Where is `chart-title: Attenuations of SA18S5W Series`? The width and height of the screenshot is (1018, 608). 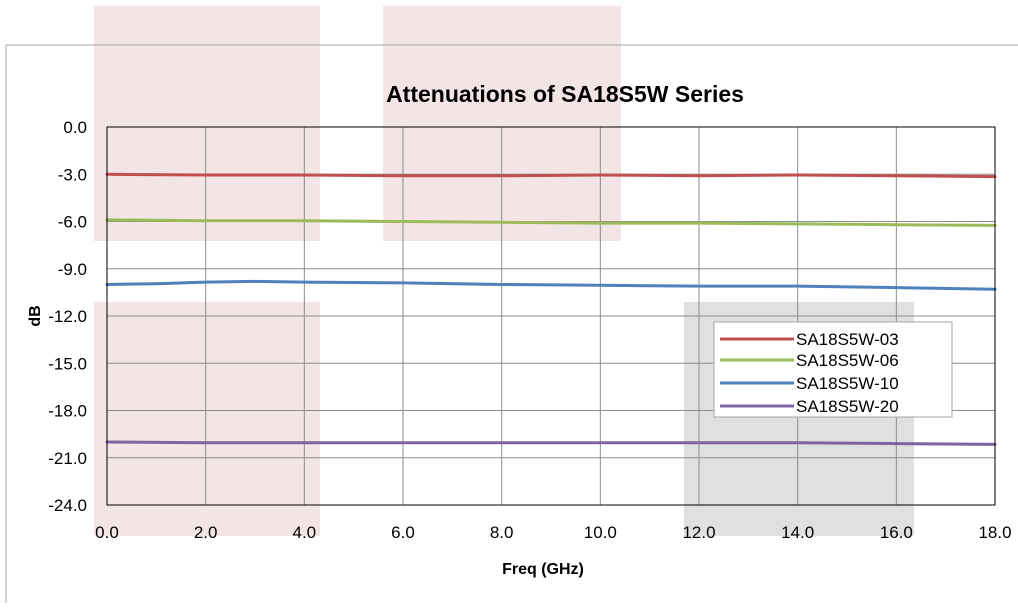 chart-title: Attenuations of SA18S5W Series is located at coordinates (565, 94).